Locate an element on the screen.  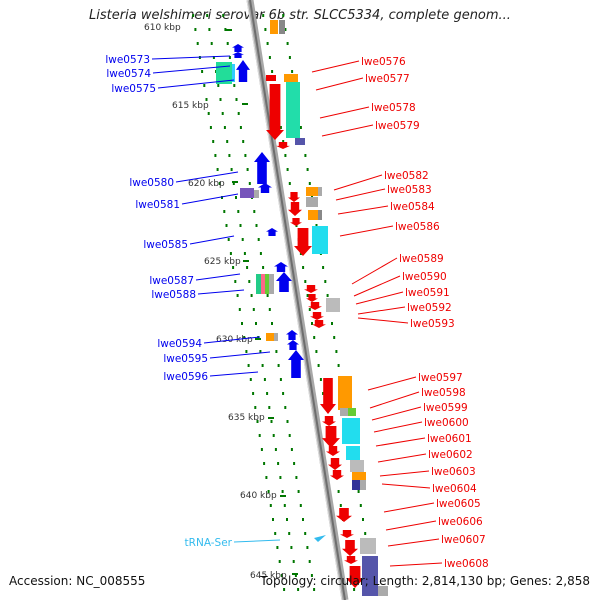
gene-label-text: lwe0593 is located at coordinates (432, 324).